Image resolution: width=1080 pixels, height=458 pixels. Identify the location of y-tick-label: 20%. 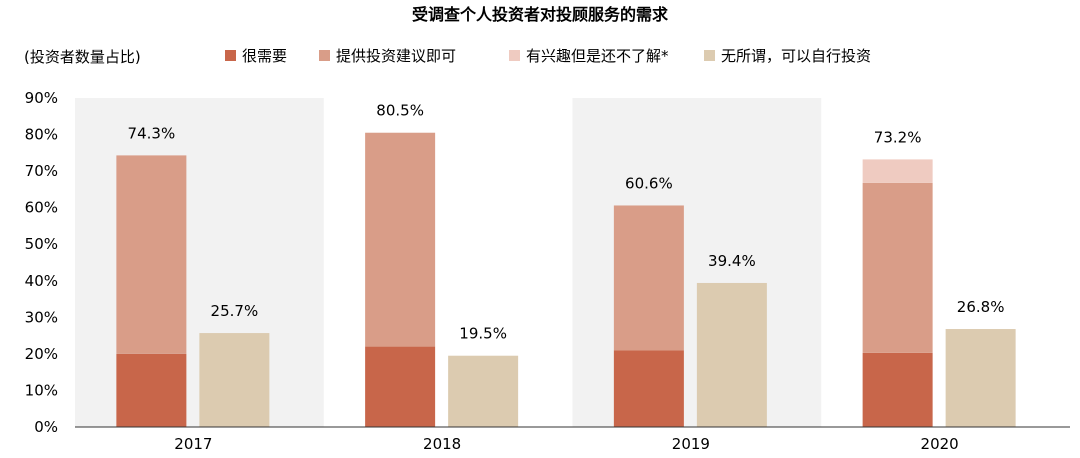
(41, 354).